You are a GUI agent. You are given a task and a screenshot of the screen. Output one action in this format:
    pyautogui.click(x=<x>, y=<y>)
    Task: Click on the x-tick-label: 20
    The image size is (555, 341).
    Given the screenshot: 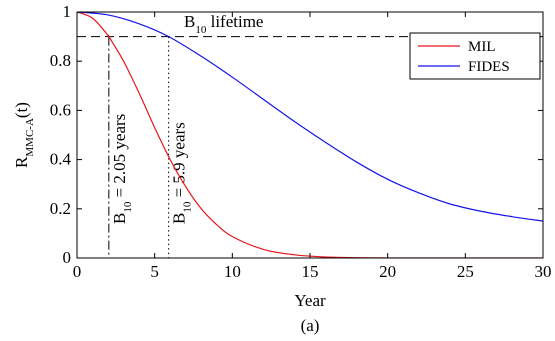 What is the action you would take?
    pyautogui.click(x=387, y=271)
    